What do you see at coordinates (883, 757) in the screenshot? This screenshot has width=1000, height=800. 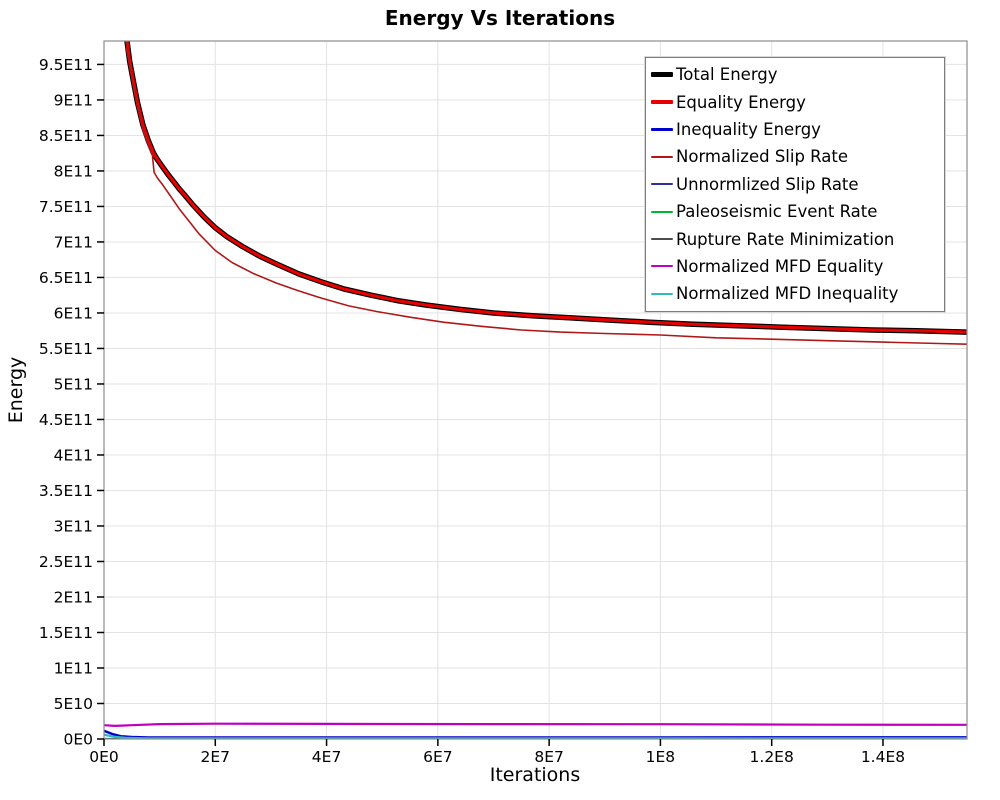 I see `x-tick-label: 1.4E8` at bounding box center [883, 757].